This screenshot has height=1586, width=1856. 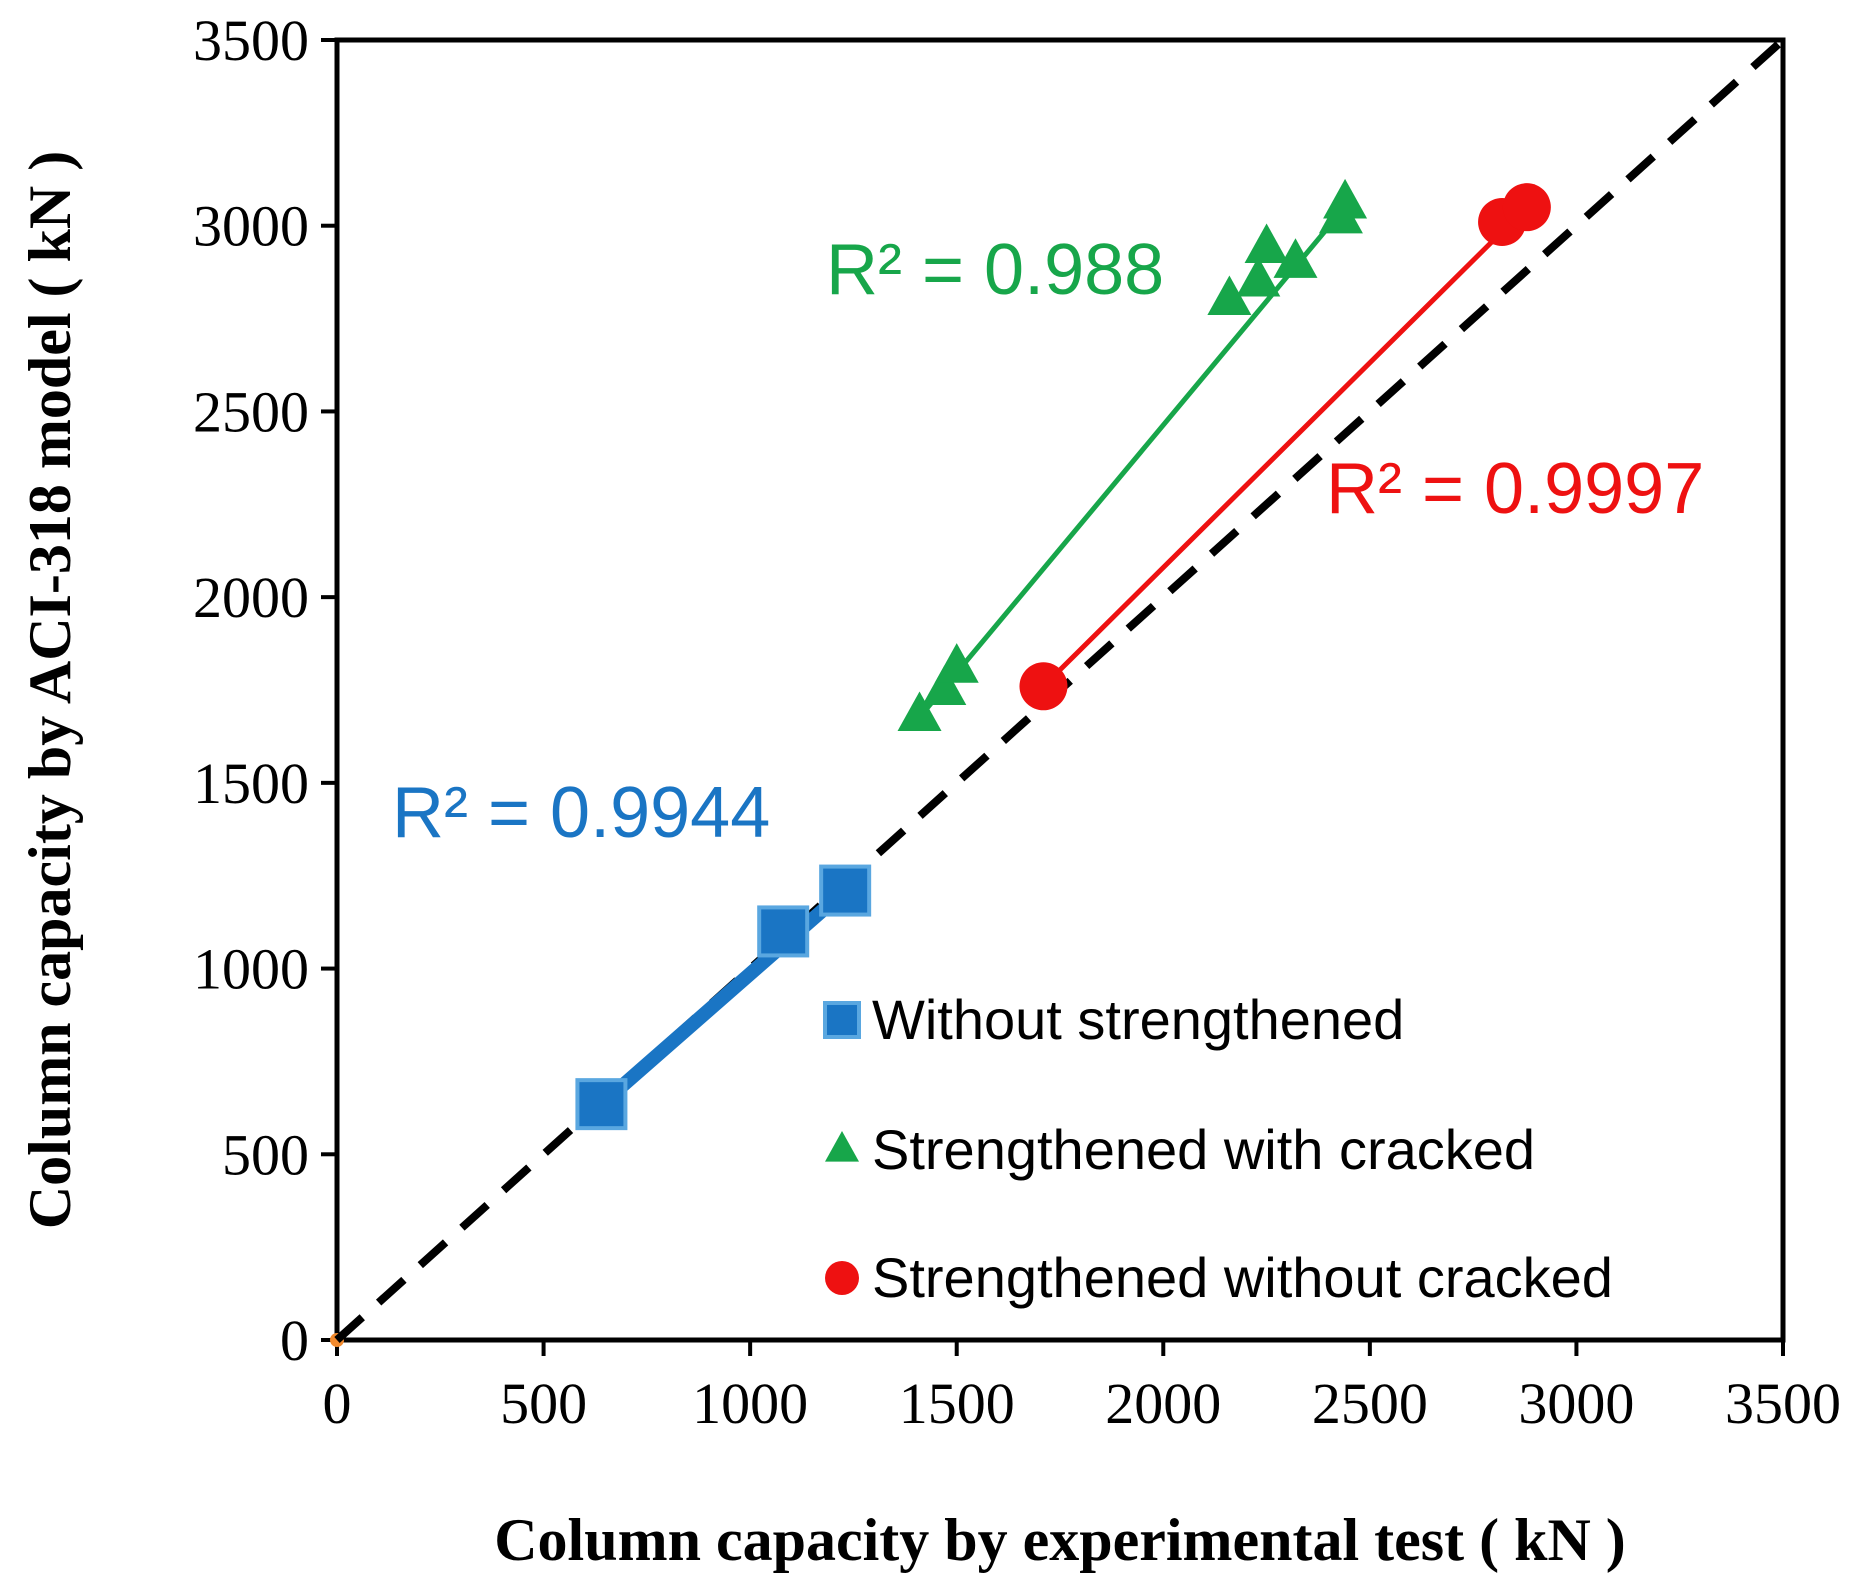 What do you see at coordinates (251, 969) in the screenshot?
I see `y-tick-label: 1000` at bounding box center [251, 969].